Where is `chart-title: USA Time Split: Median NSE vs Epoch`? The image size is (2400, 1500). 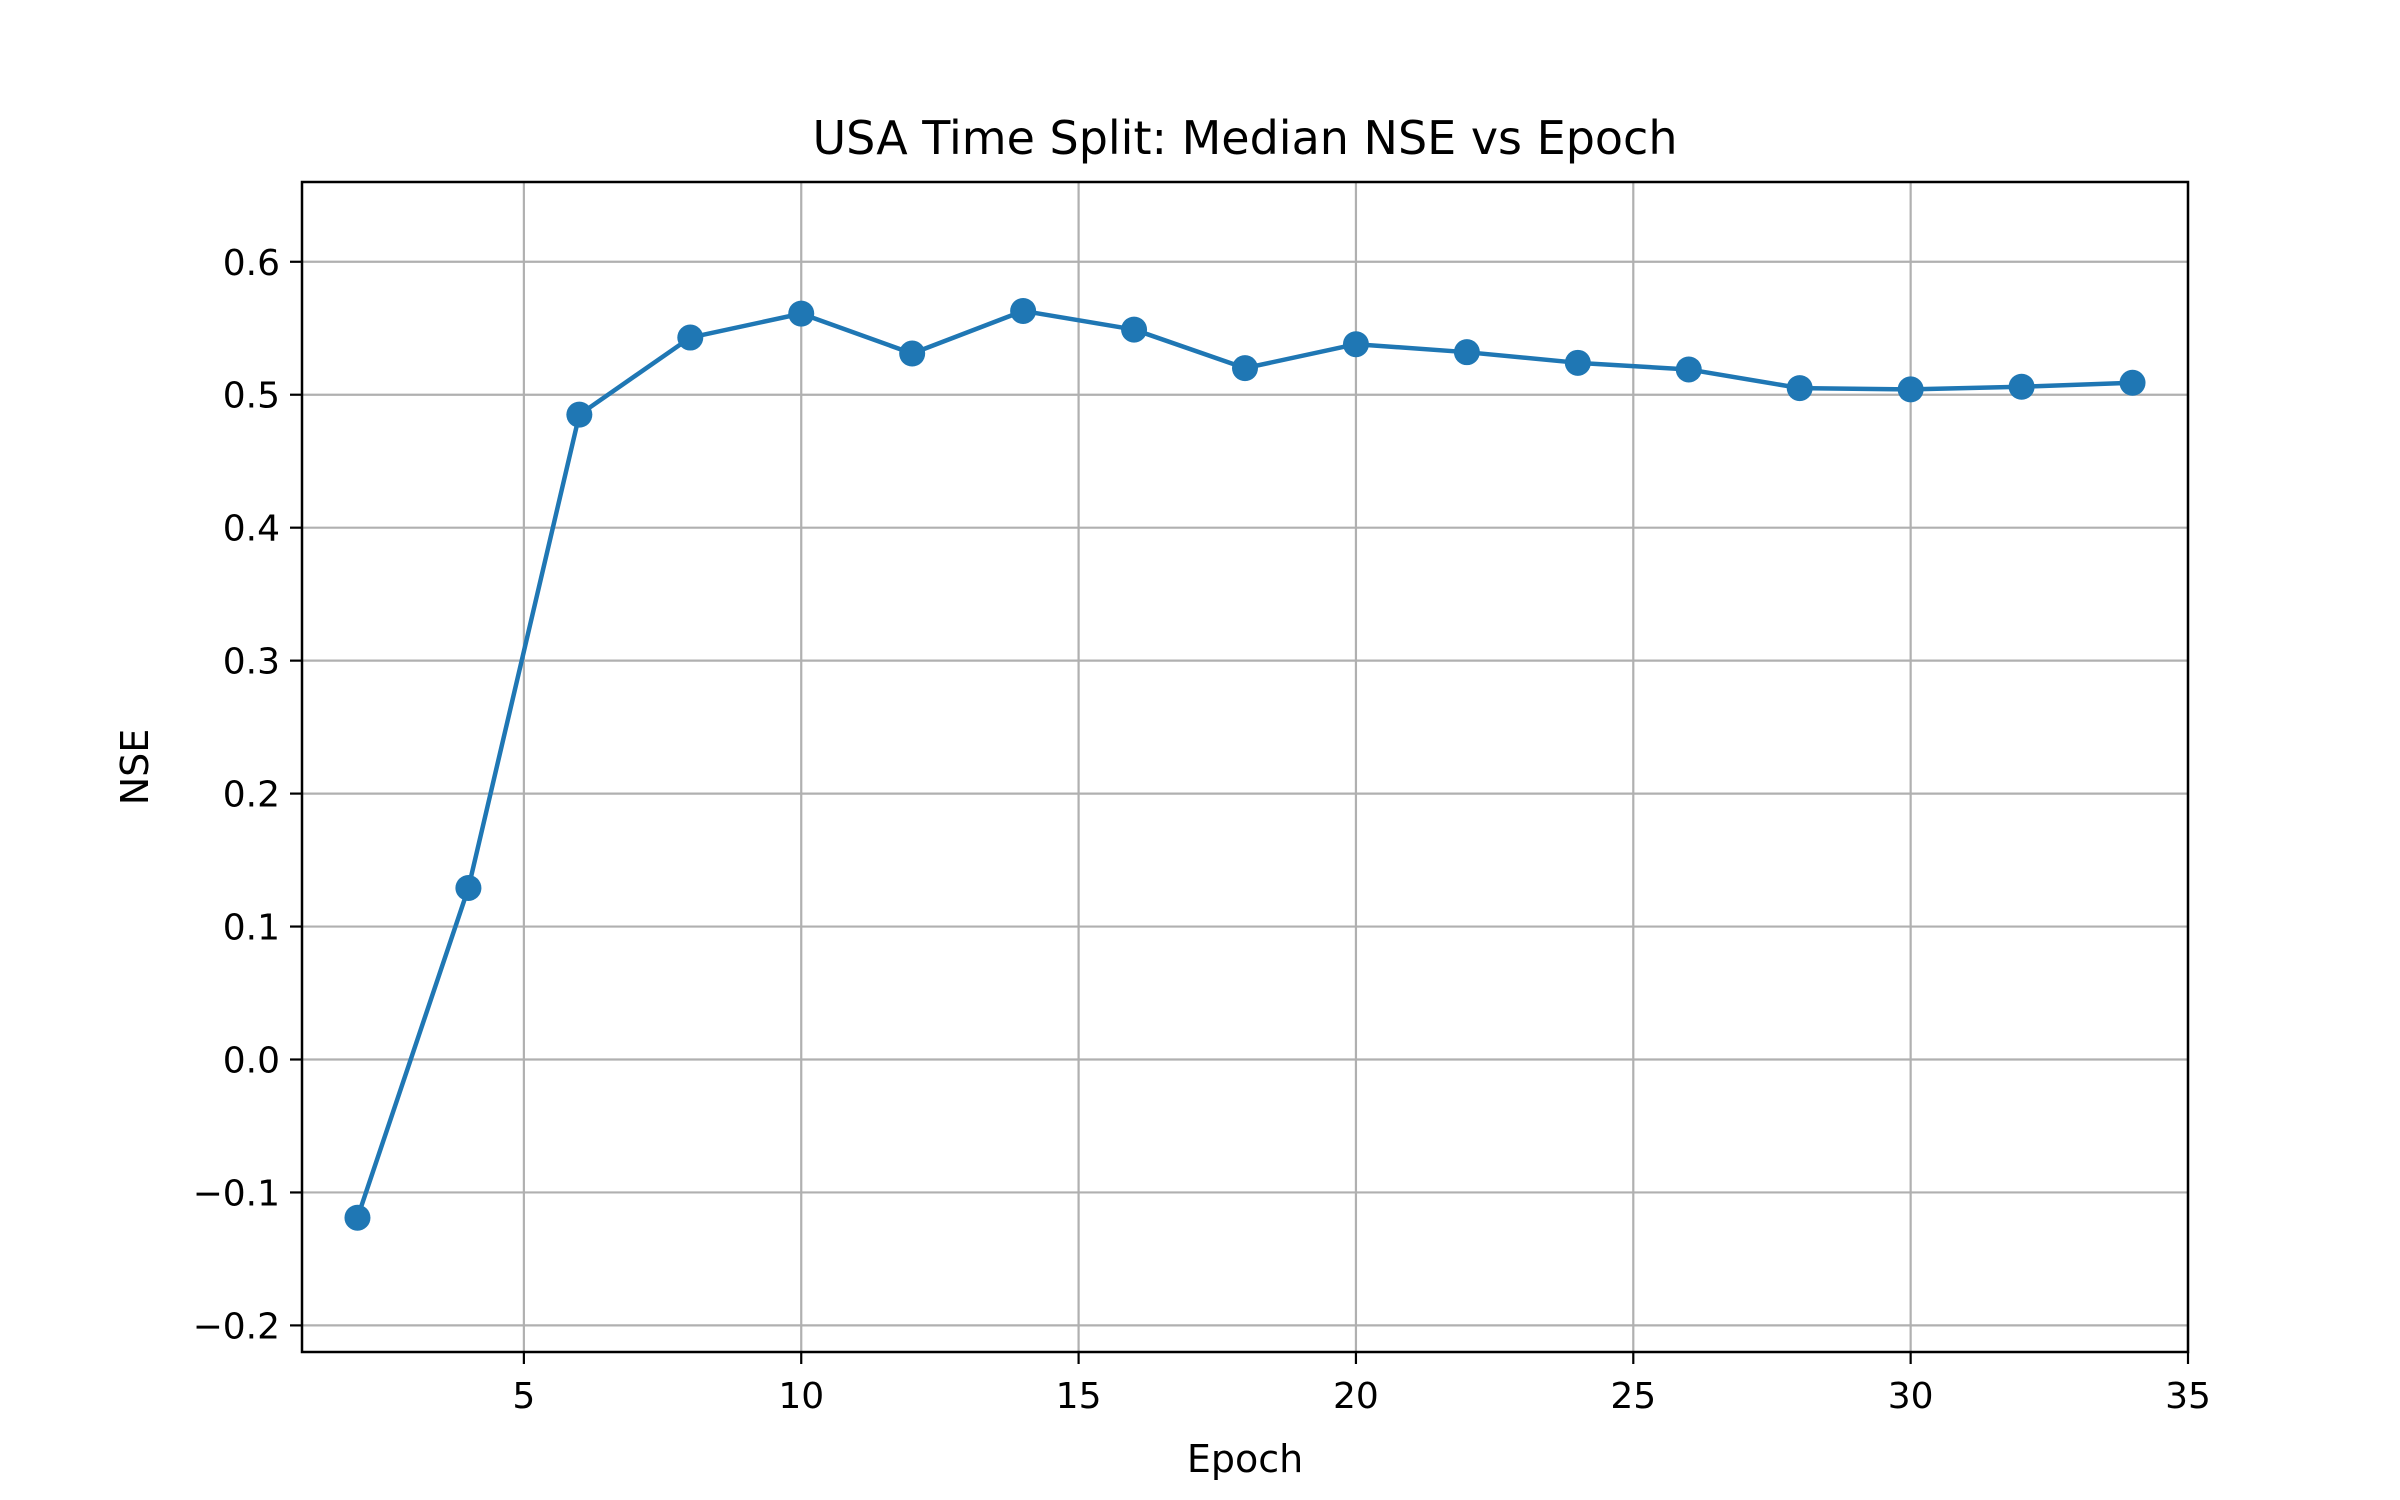
chart-title: USA Time Split: Median NSE vs Epoch is located at coordinates (1244, 138).